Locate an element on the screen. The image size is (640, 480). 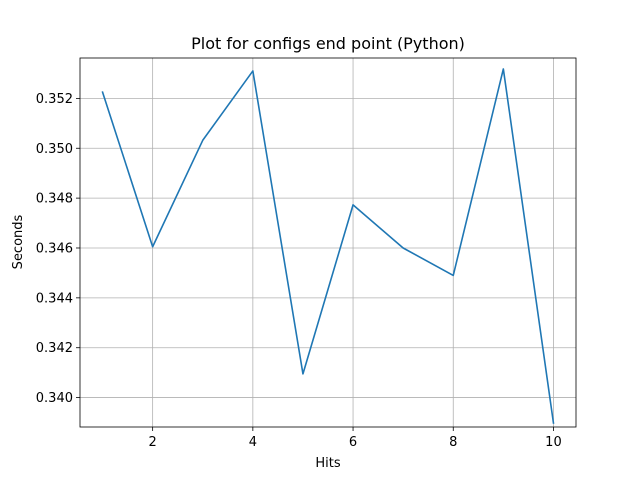
x-tick-label: 10 is located at coordinates (553, 442).